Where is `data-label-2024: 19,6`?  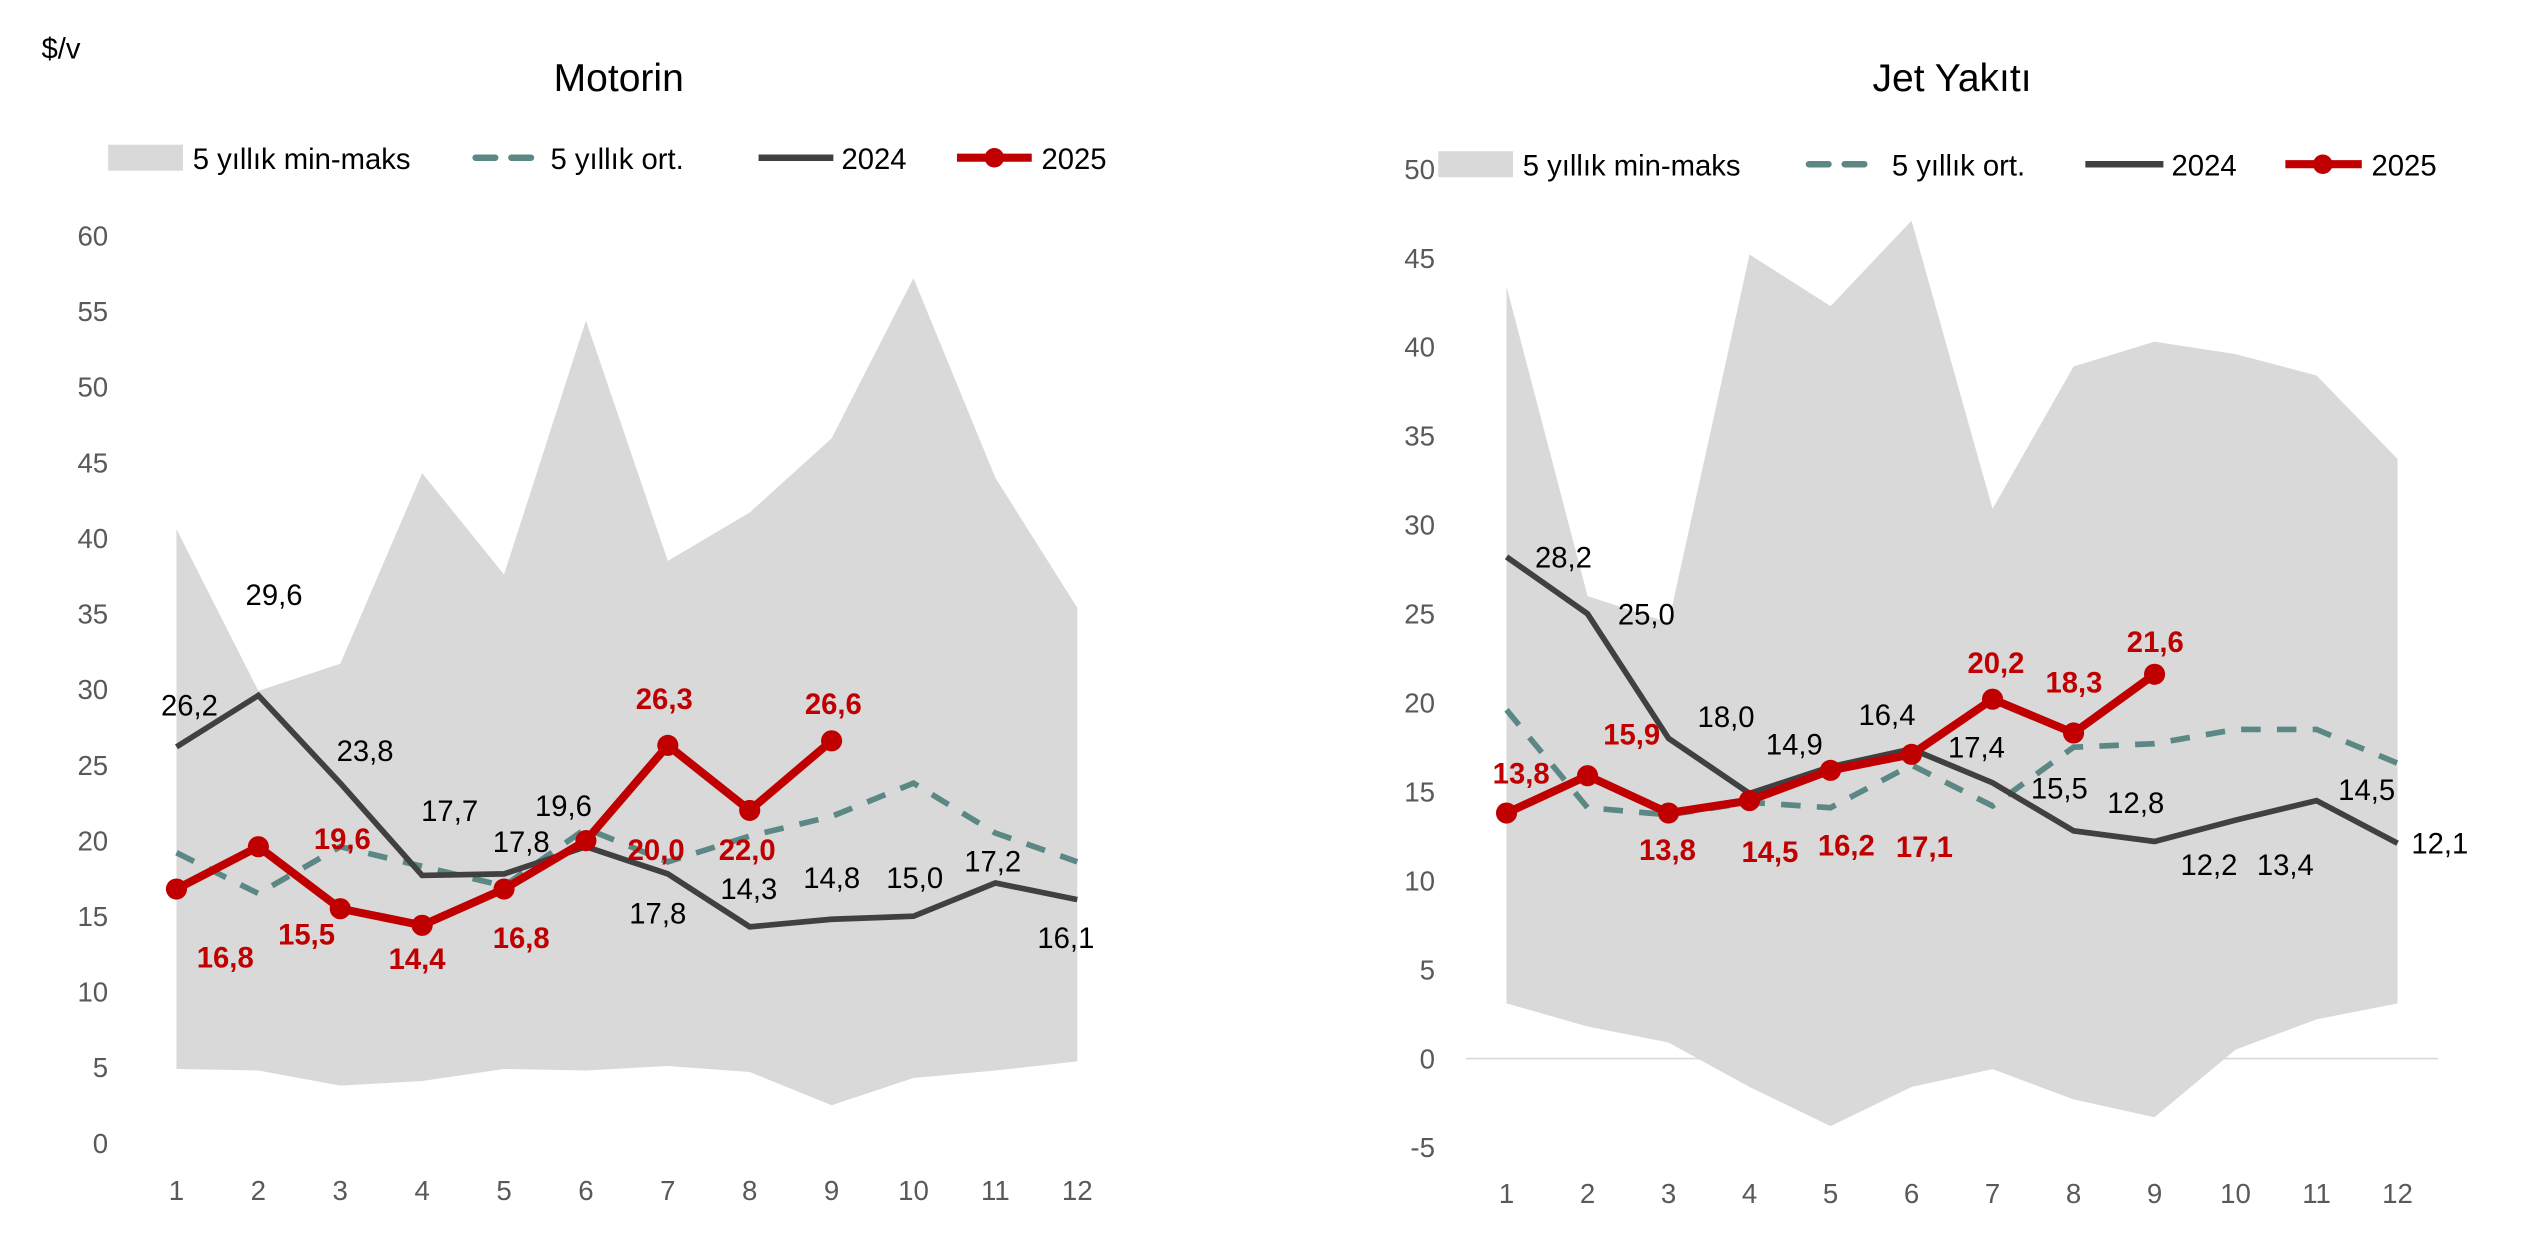 data-label-2024: 19,6 is located at coordinates (563, 807).